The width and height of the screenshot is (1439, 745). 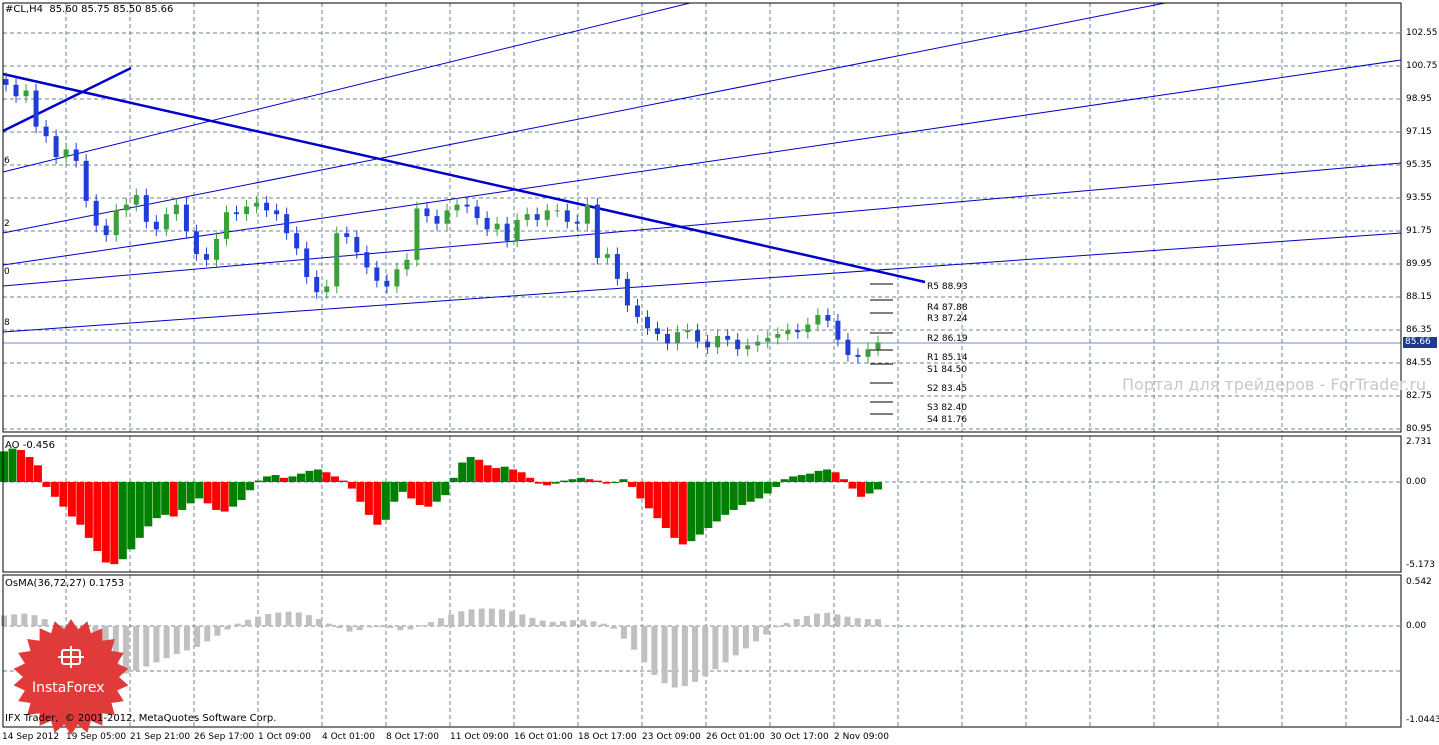 I want to click on current-price-tag: 85.66, so click(x=1420, y=342).